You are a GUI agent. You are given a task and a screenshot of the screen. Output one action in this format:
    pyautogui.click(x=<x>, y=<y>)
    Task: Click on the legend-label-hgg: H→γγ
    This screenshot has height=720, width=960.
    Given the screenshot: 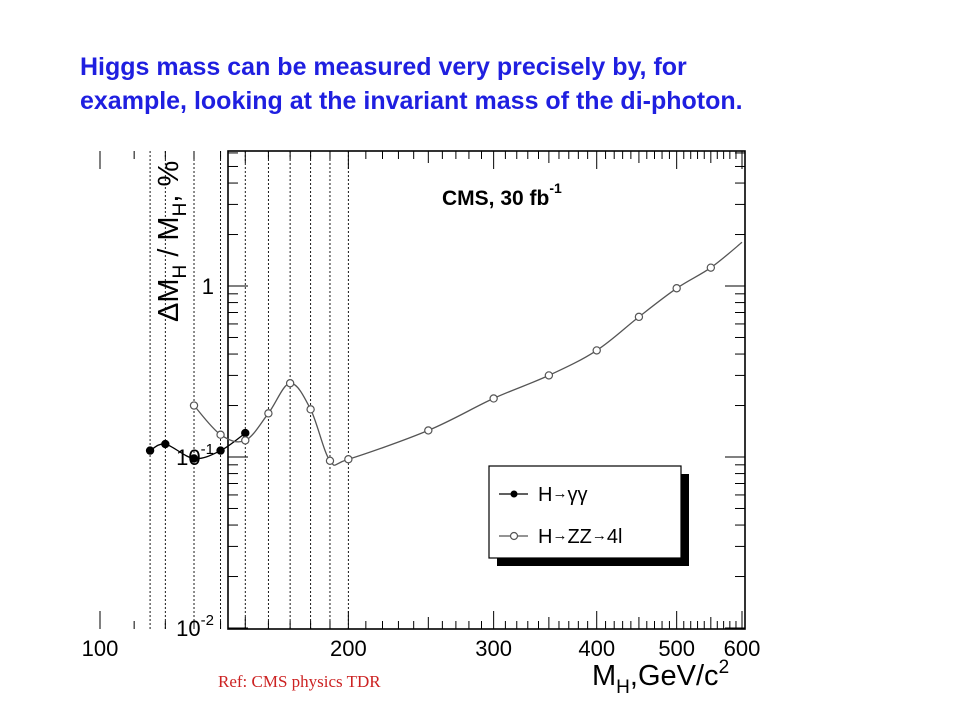 What is the action you would take?
    pyautogui.click(x=562, y=495)
    